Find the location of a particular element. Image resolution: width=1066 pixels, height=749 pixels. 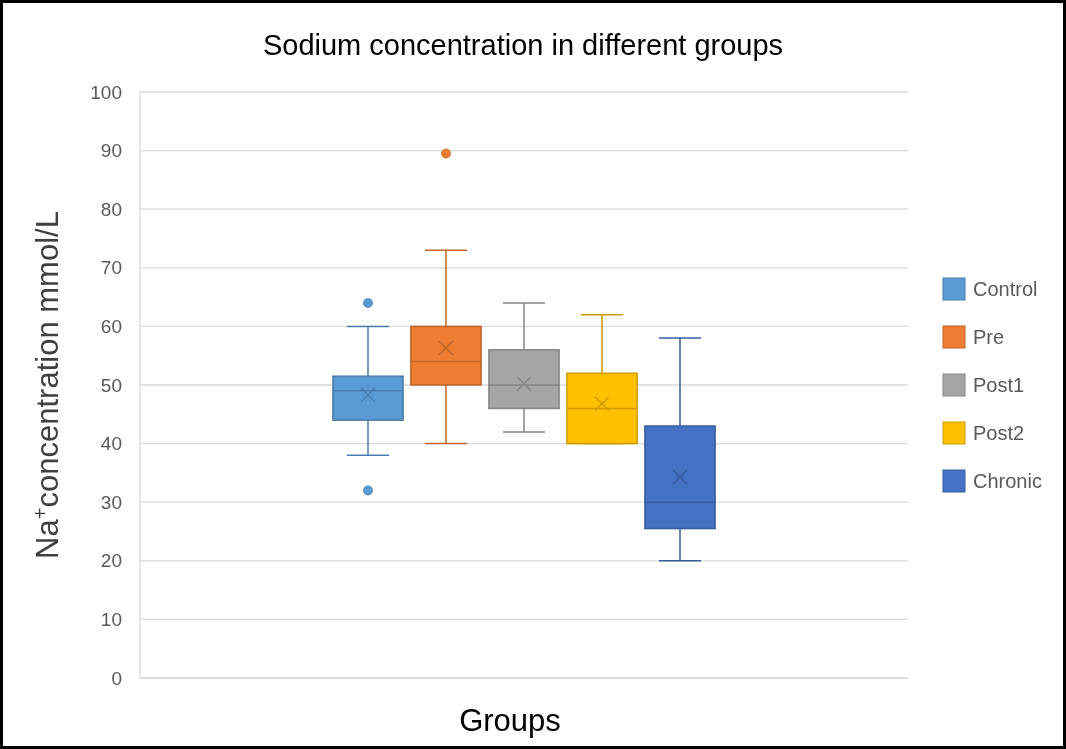

y-tick-label: 70 is located at coordinates (111, 268).